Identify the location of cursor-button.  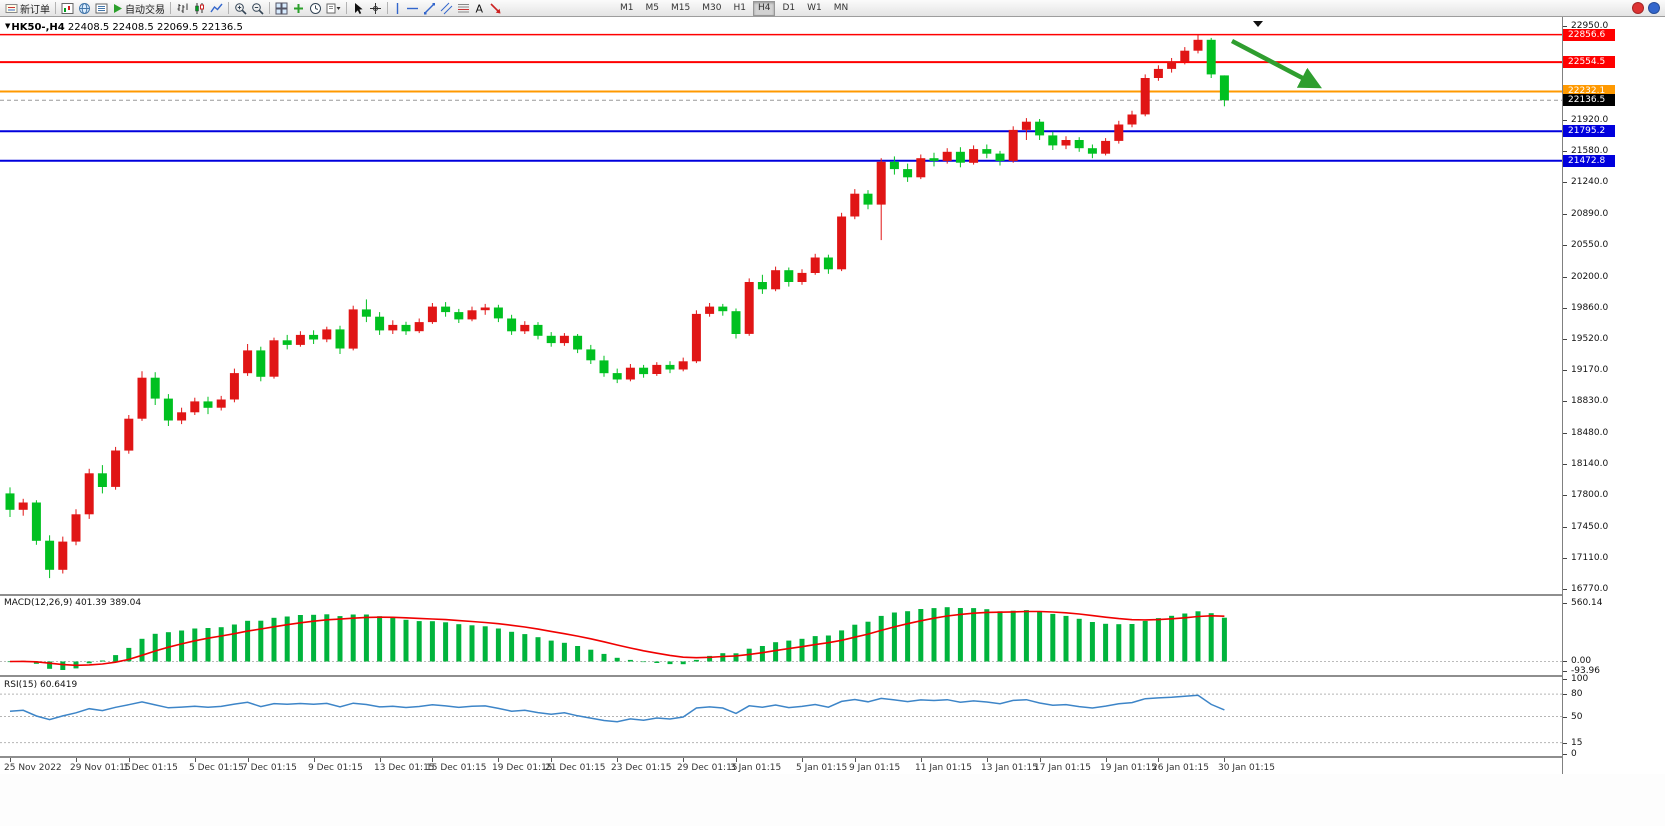
(358, 8).